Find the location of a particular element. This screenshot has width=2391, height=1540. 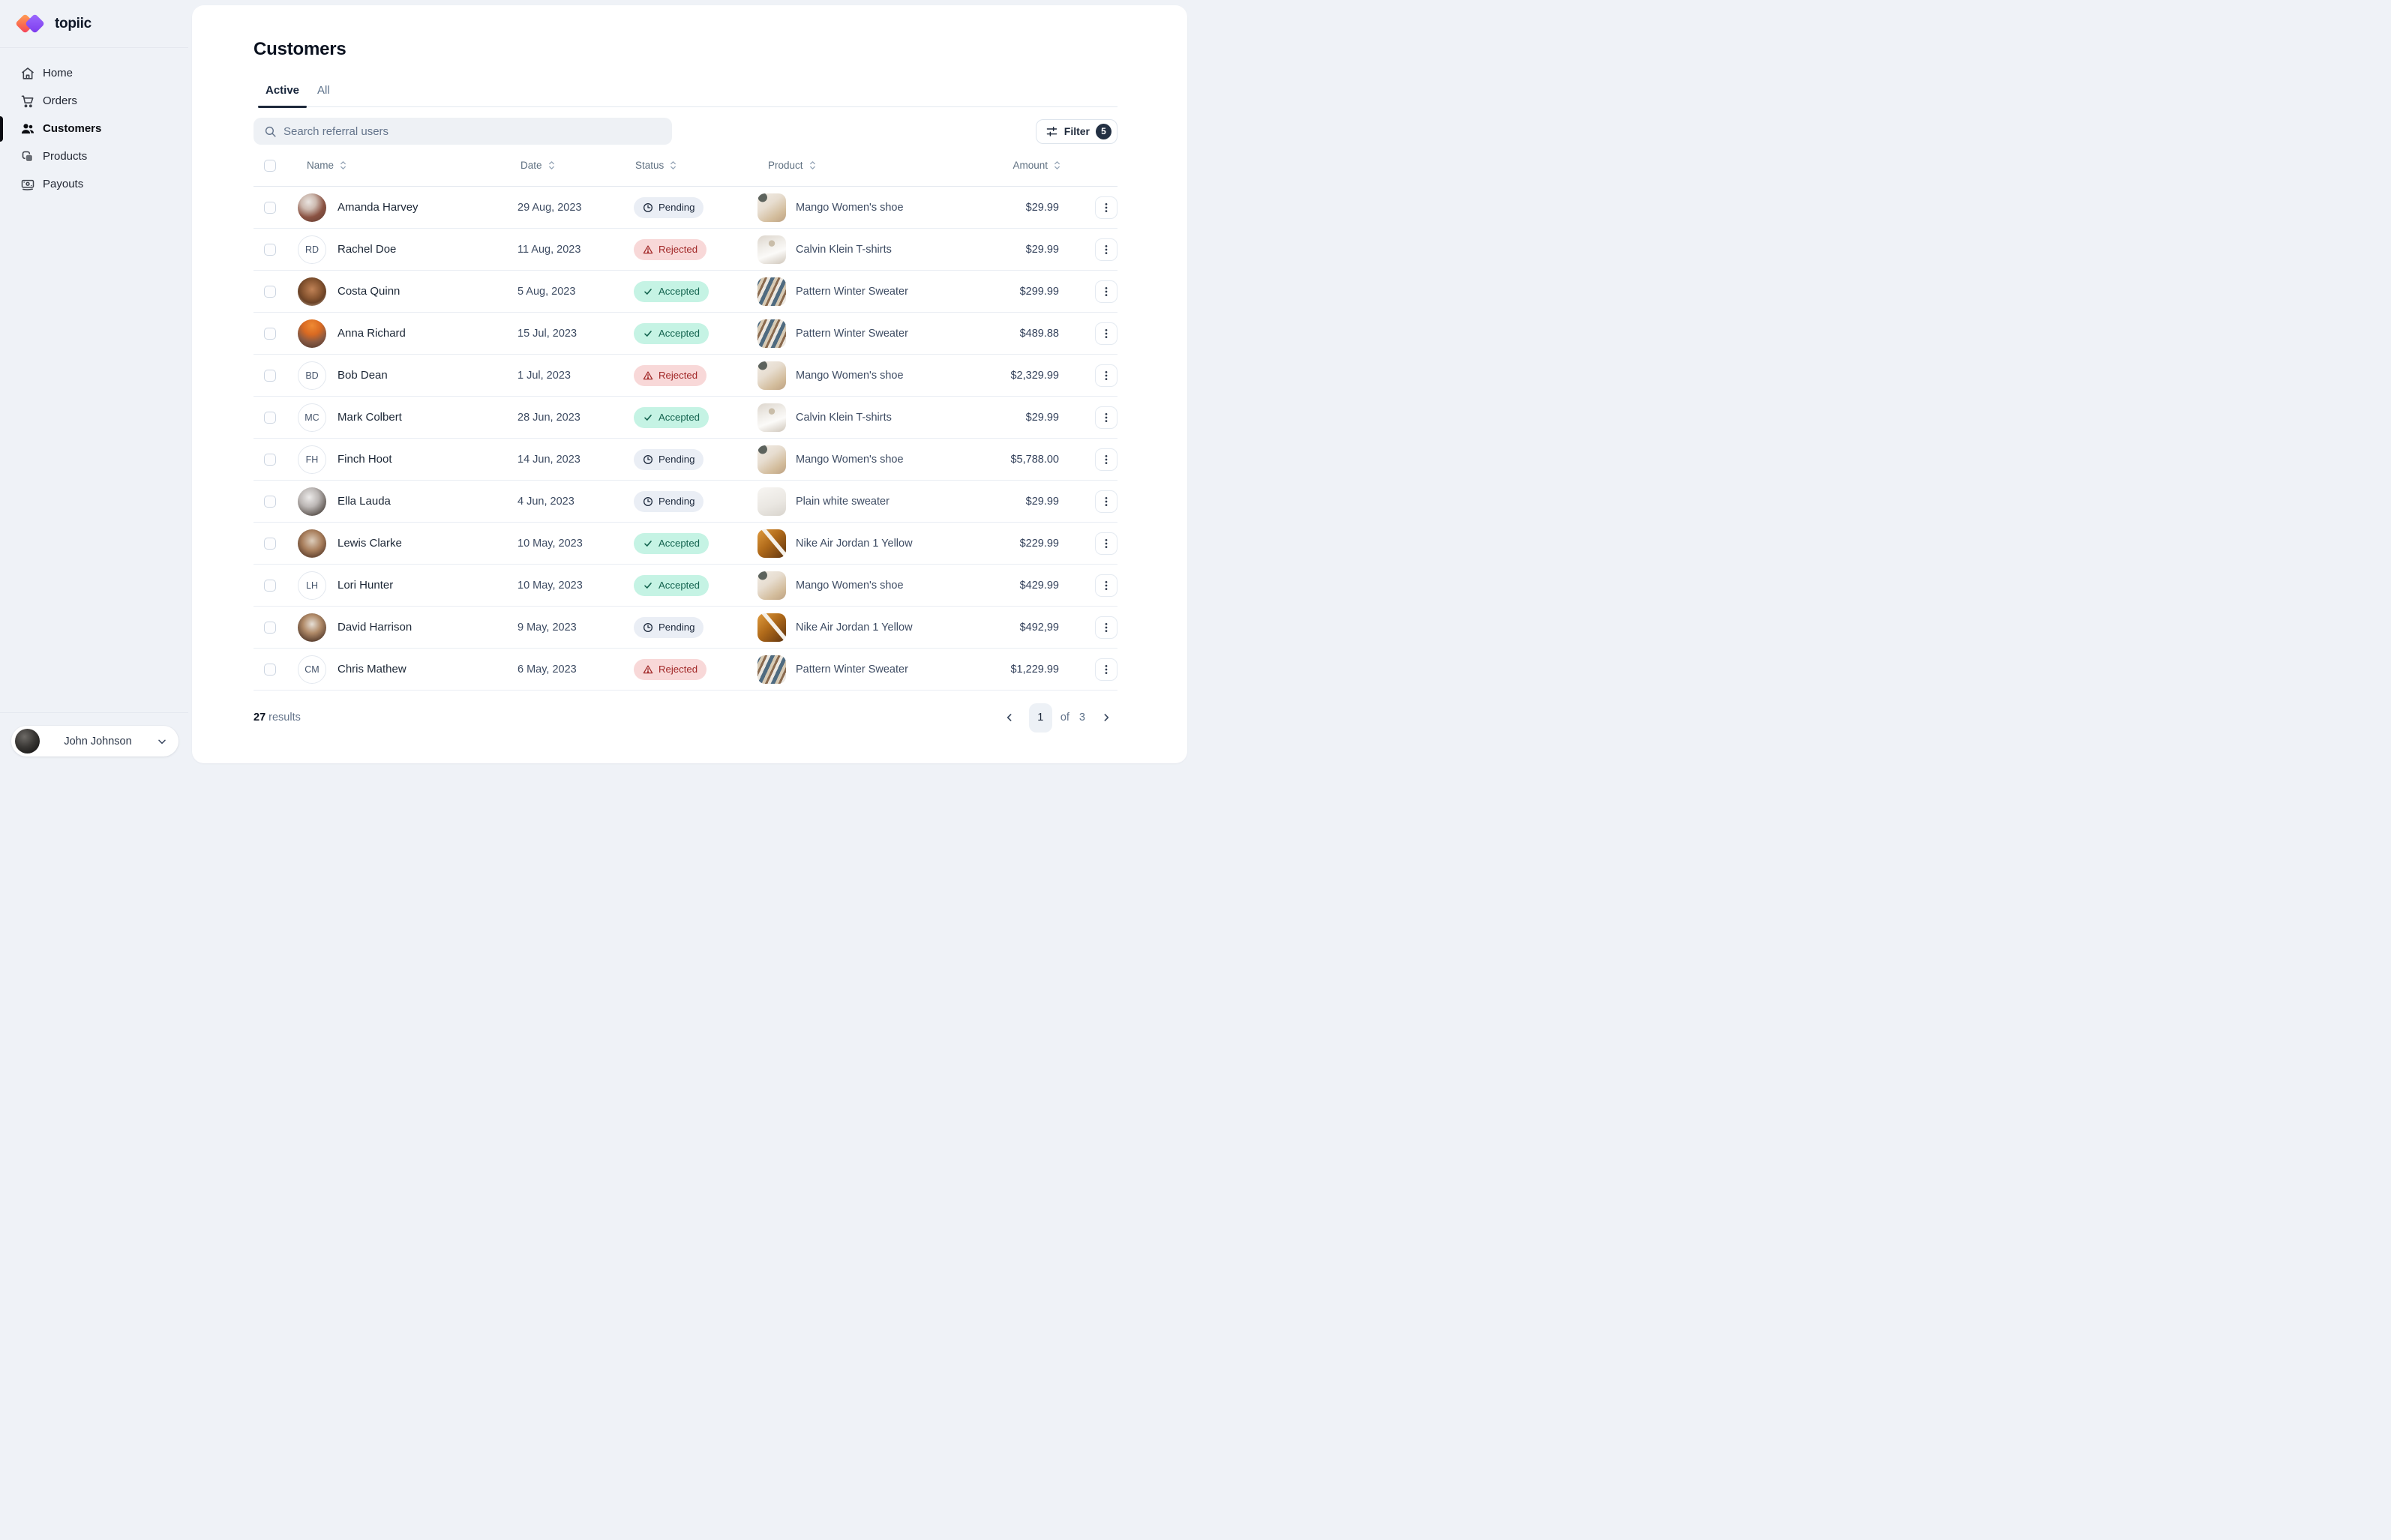

avatar-initials: BD is located at coordinates (312, 375).